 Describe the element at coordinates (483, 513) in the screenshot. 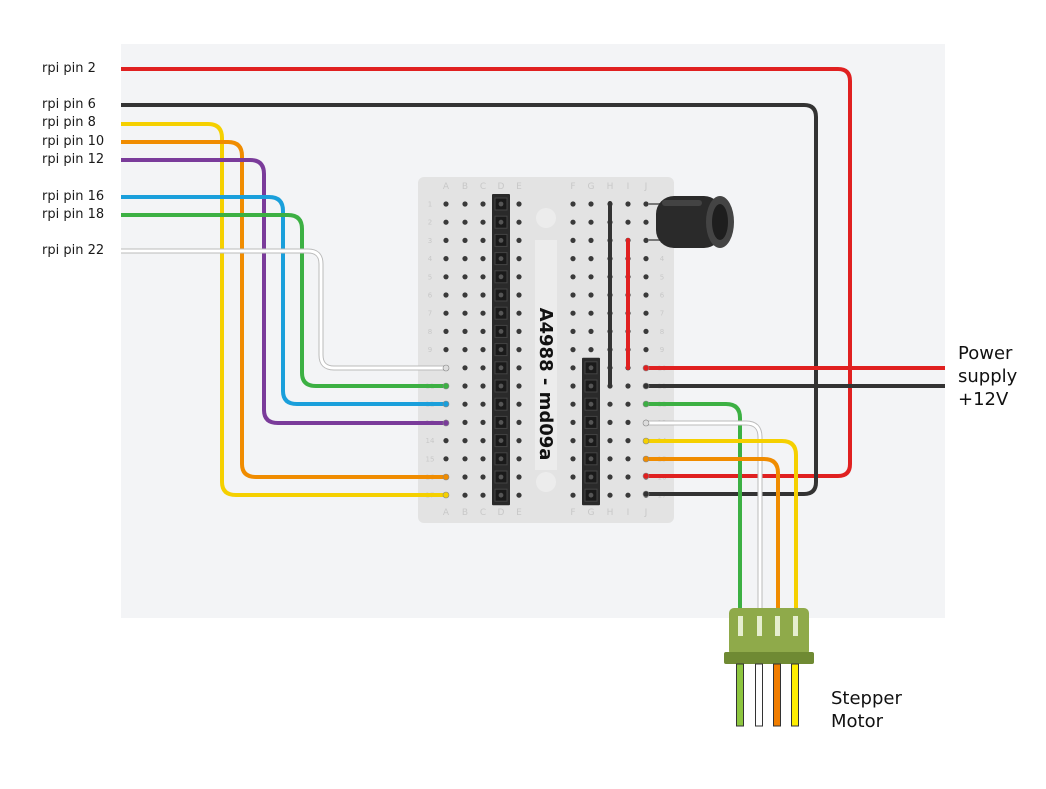

I see `column-letter-c-bottom: C` at that location.